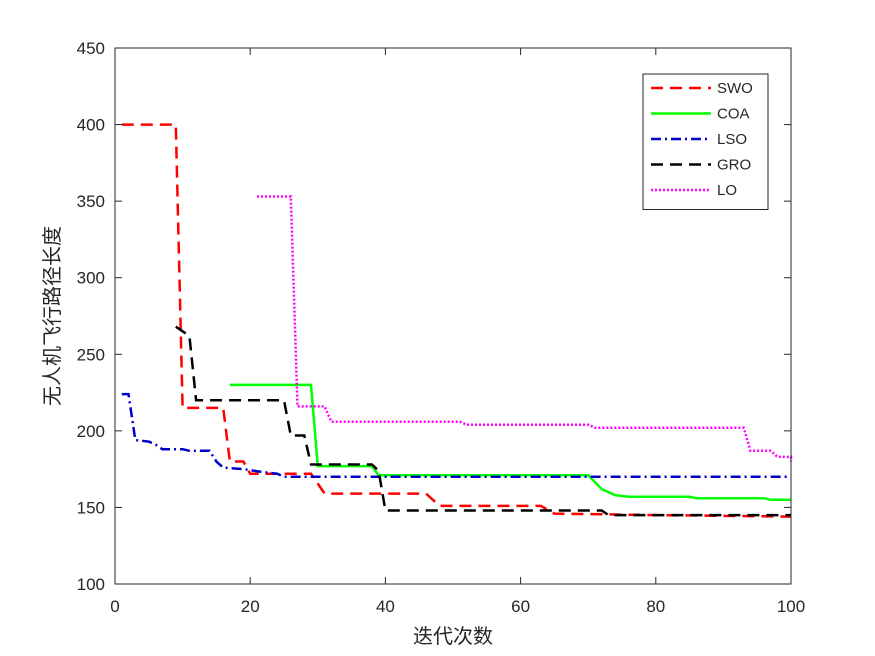 The width and height of the screenshot is (875, 656). I want to click on legend-label-swo: SWO, so click(735, 88).